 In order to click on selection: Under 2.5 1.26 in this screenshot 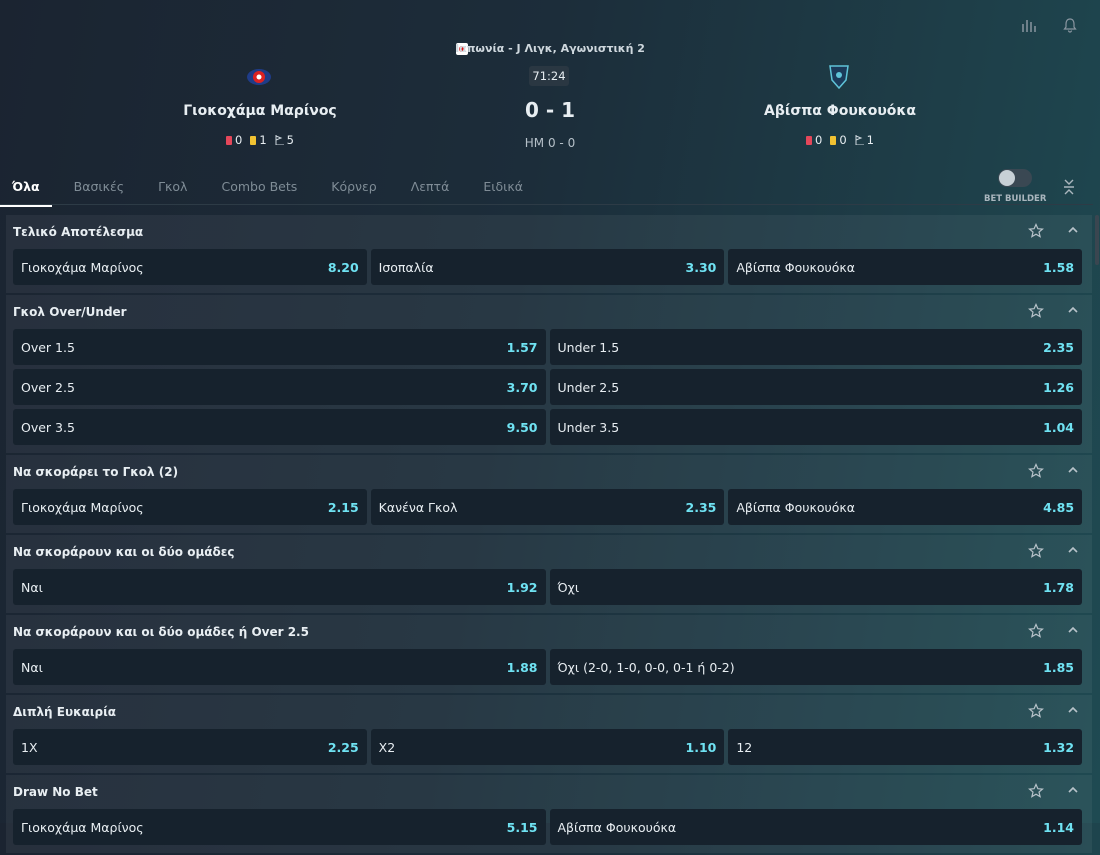, I will do `click(815, 387)`.